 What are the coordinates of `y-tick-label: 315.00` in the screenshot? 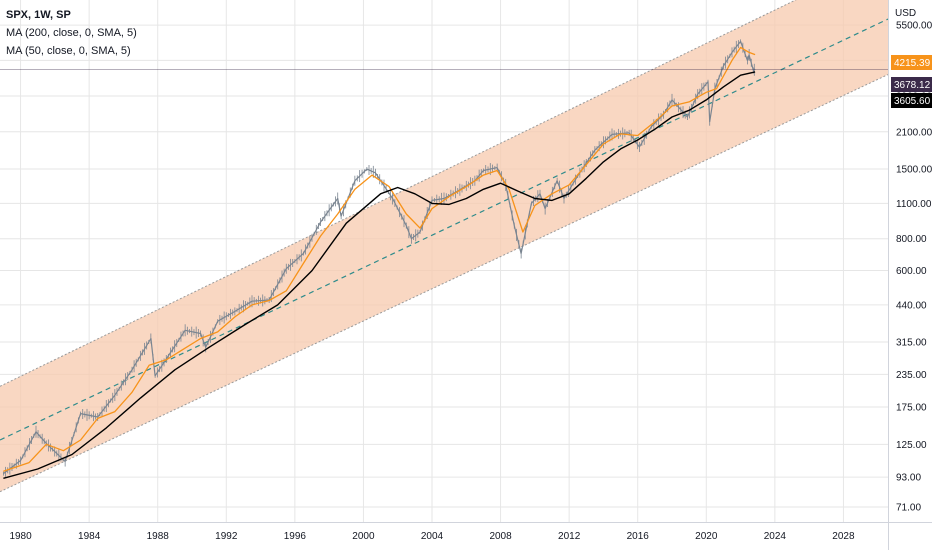 It's located at (911, 342).